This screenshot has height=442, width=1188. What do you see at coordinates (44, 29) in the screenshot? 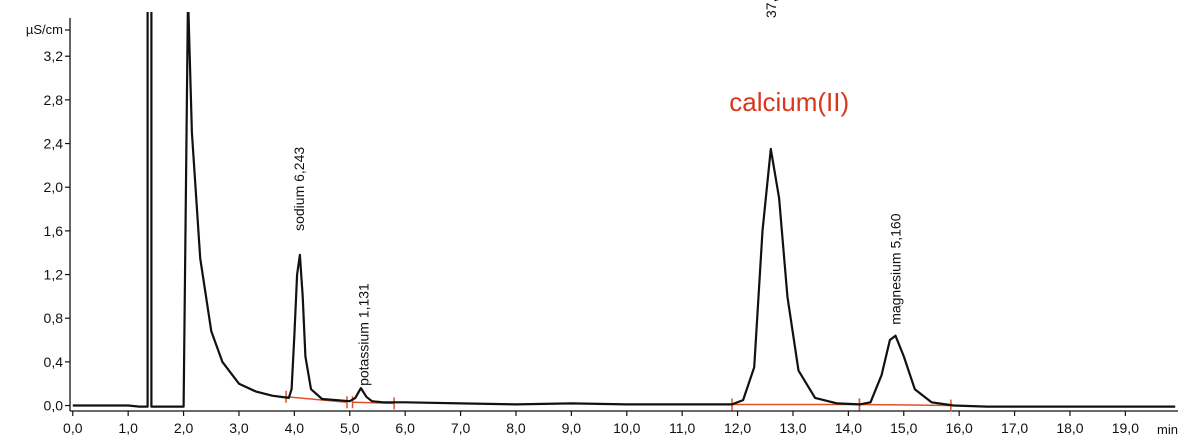
I see `y-axis-unit-label: µS/cm` at bounding box center [44, 29].